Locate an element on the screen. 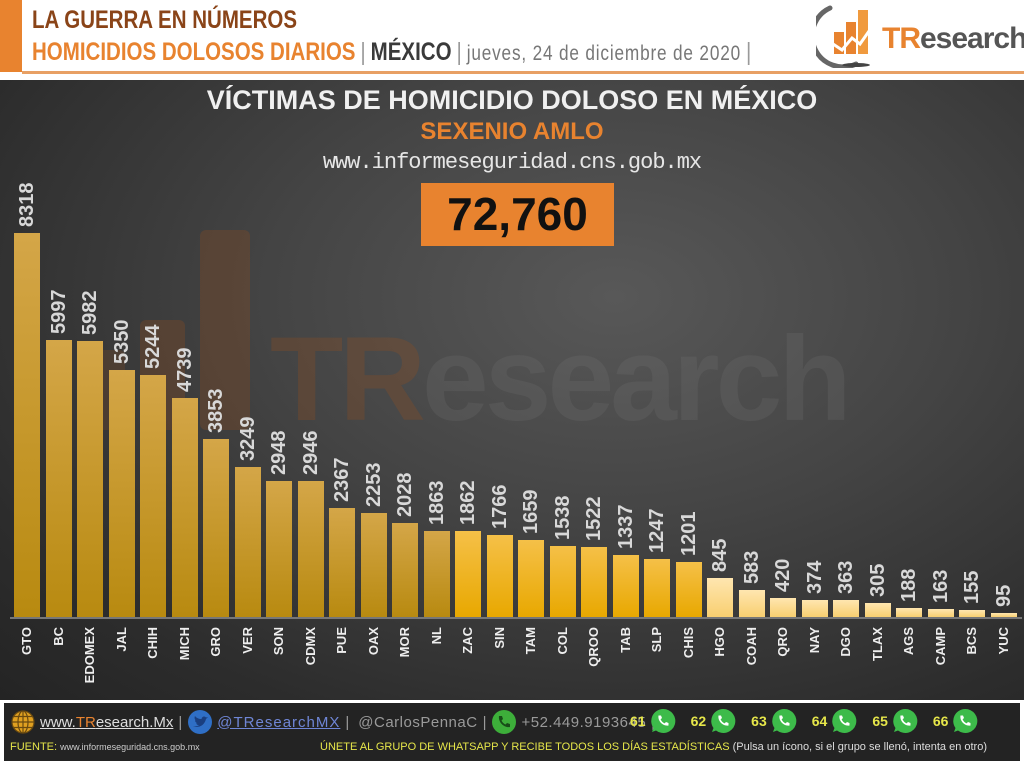 The height and width of the screenshot is (768, 1024). whatsapp-group-number: 62 is located at coordinates (698, 721).